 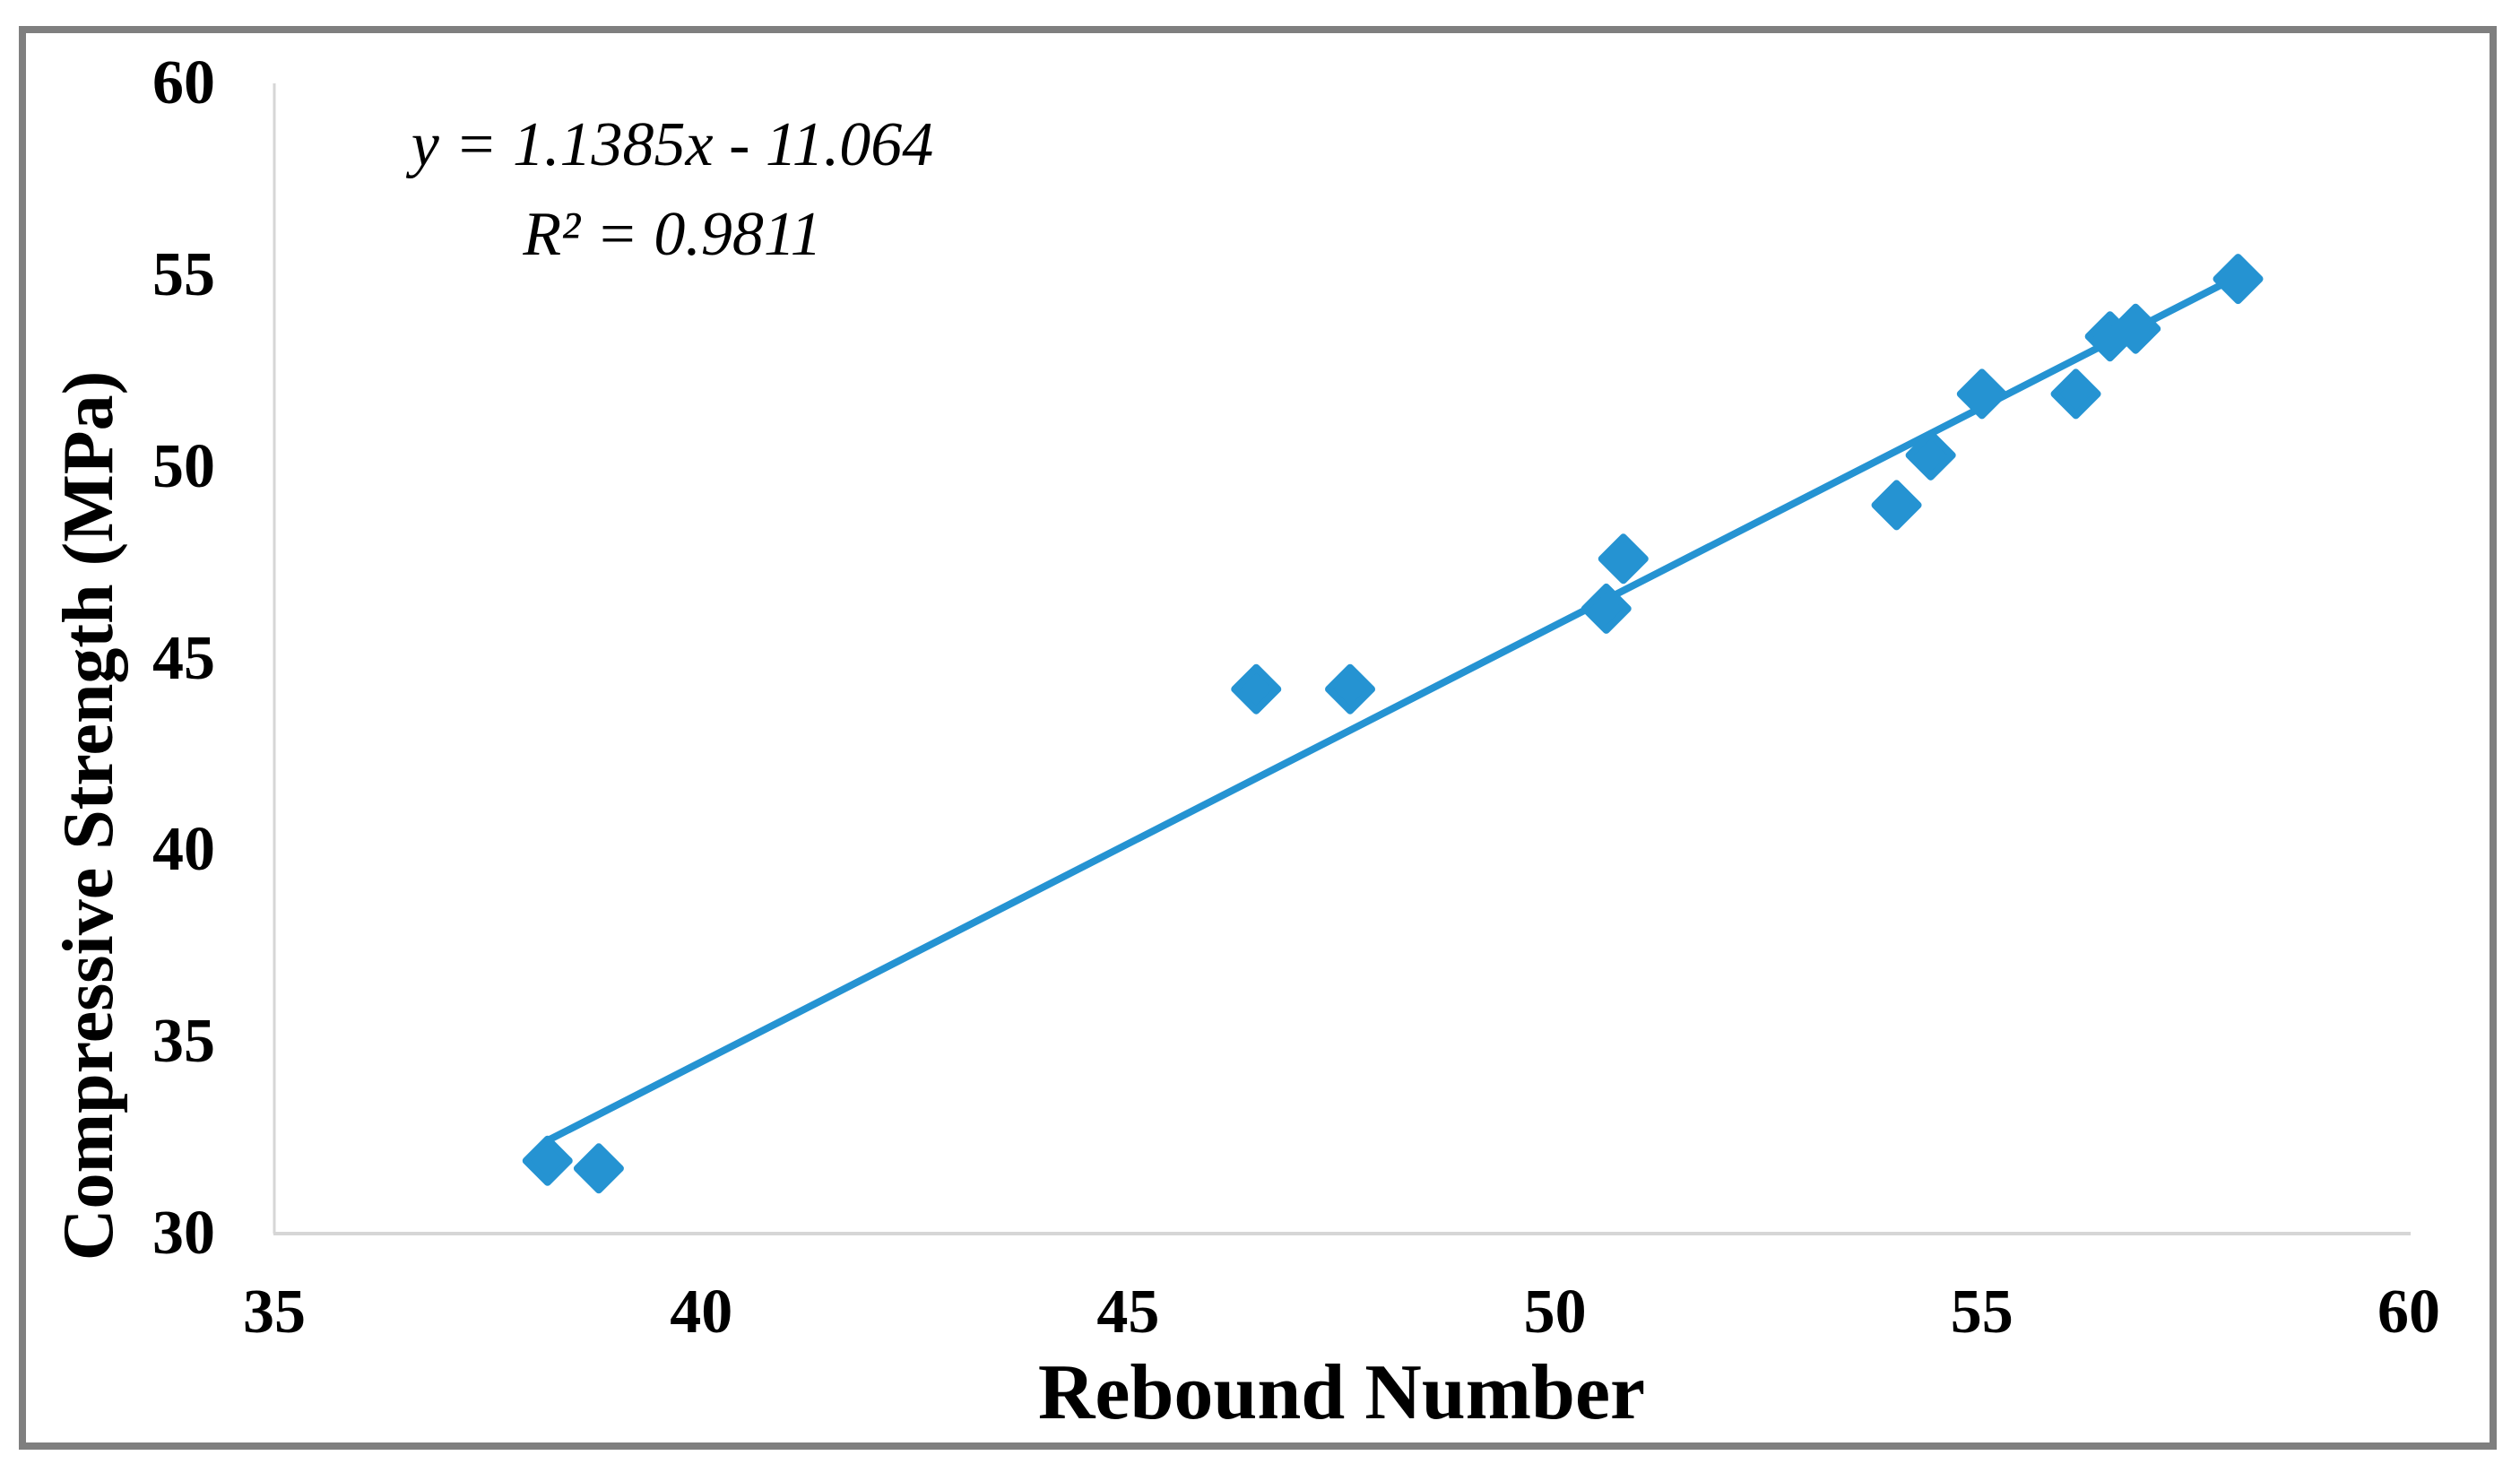 What do you see at coordinates (183, 274) in the screenshot?
I see `y-tick-label: 55` at bounding box center [183, 274].